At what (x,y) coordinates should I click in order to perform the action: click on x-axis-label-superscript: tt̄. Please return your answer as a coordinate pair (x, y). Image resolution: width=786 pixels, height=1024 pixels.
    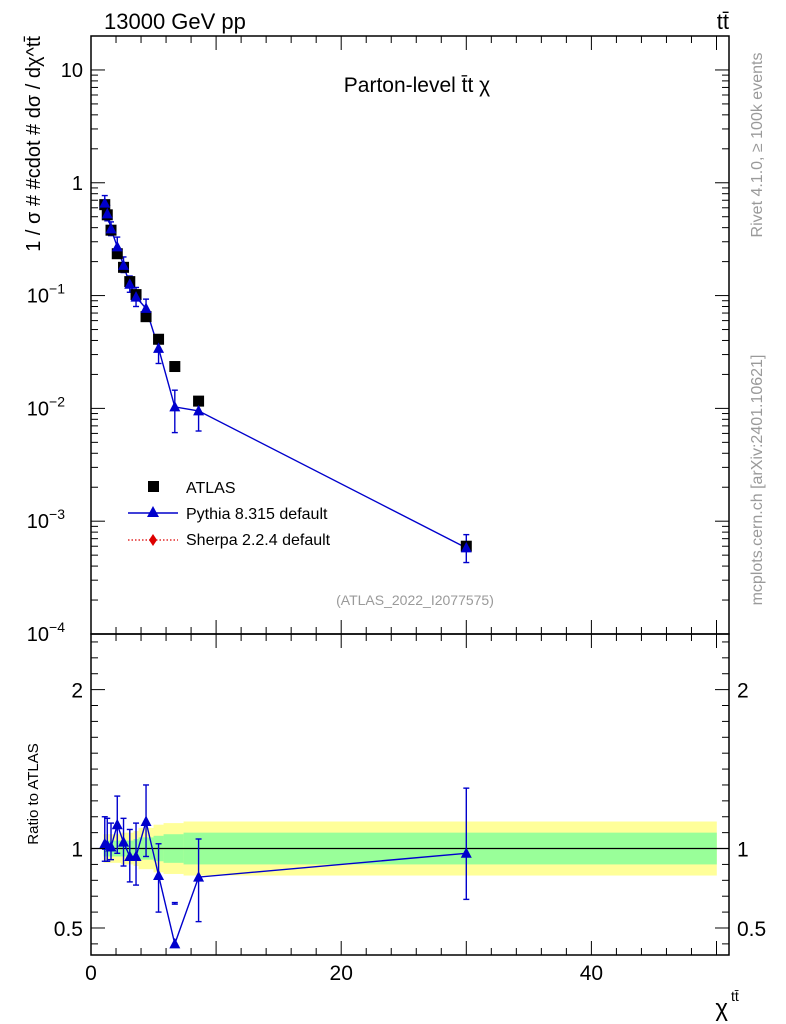
    Looking at the image, I should click on (735, 996).